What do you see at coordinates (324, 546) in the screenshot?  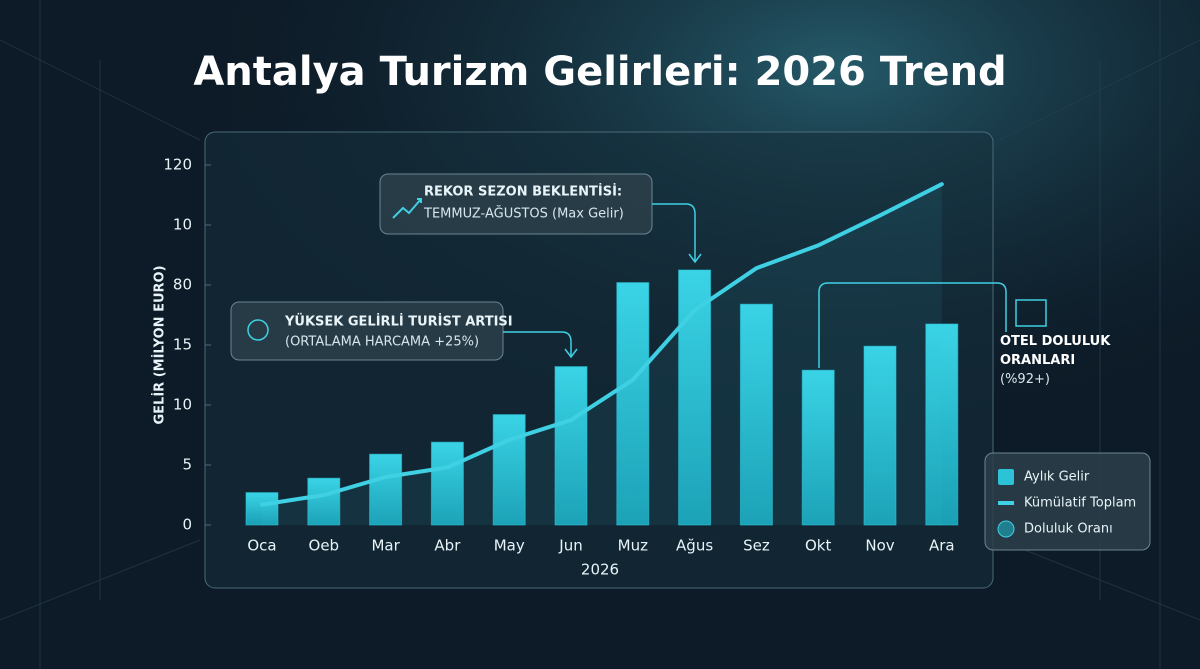 I see `x-tick-label: Oeb` at bounding box center [324, 546].